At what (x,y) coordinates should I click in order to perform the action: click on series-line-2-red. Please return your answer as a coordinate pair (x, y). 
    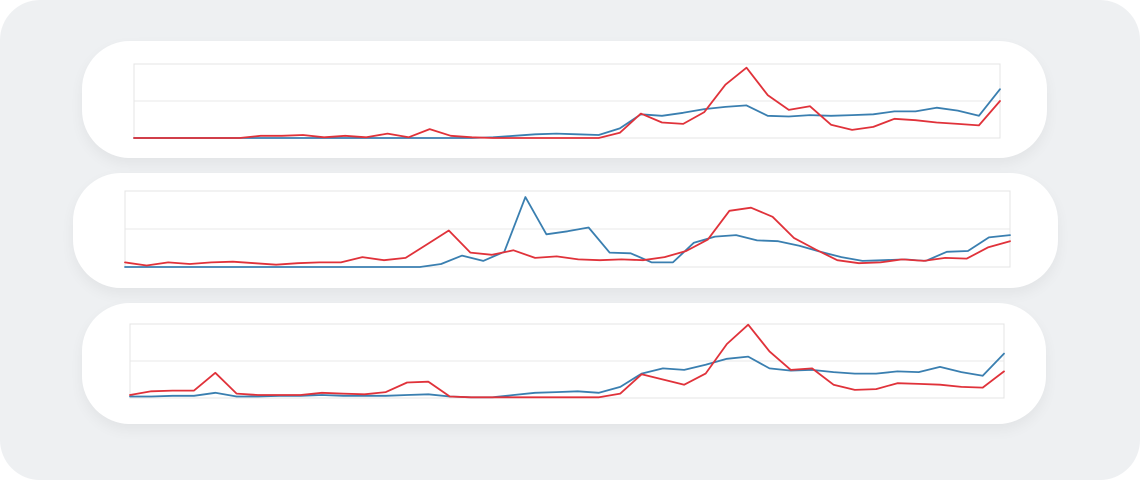
    Looking at the image, I should click on (567, 236).